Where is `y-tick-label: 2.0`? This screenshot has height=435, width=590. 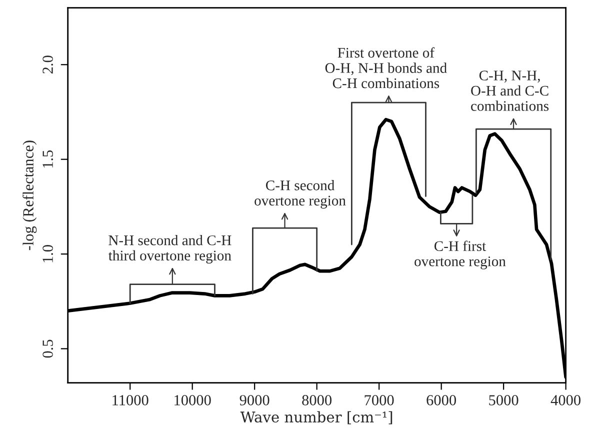 y-tick-label: 2.0 is located at coordinates (48, 65).